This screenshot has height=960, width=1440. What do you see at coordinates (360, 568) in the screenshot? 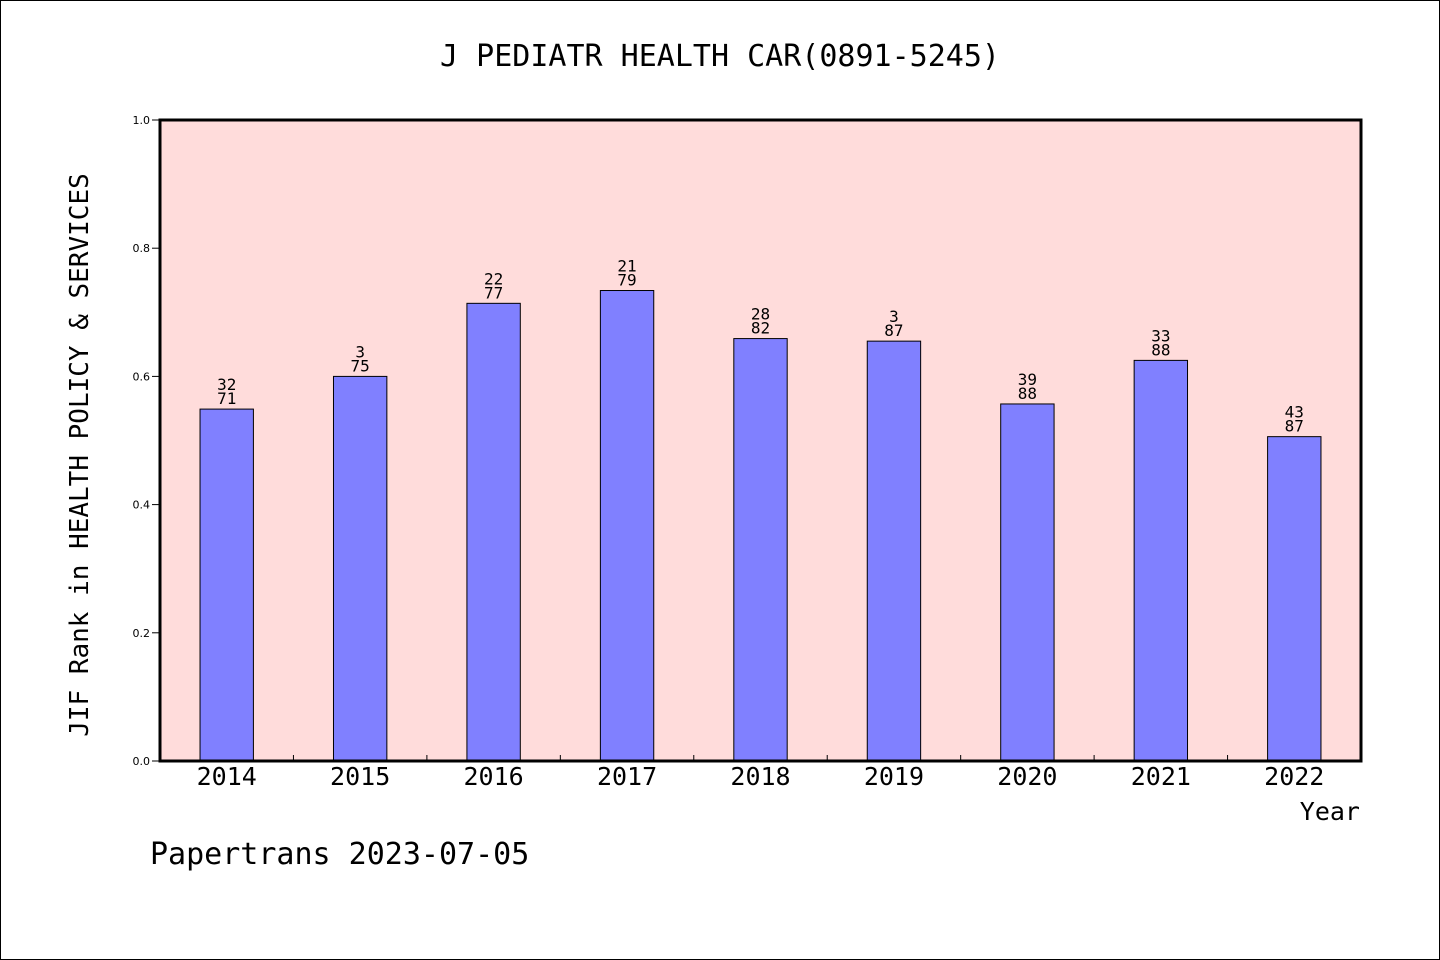
I see `bar-2015` at bounding box center [360, 568].